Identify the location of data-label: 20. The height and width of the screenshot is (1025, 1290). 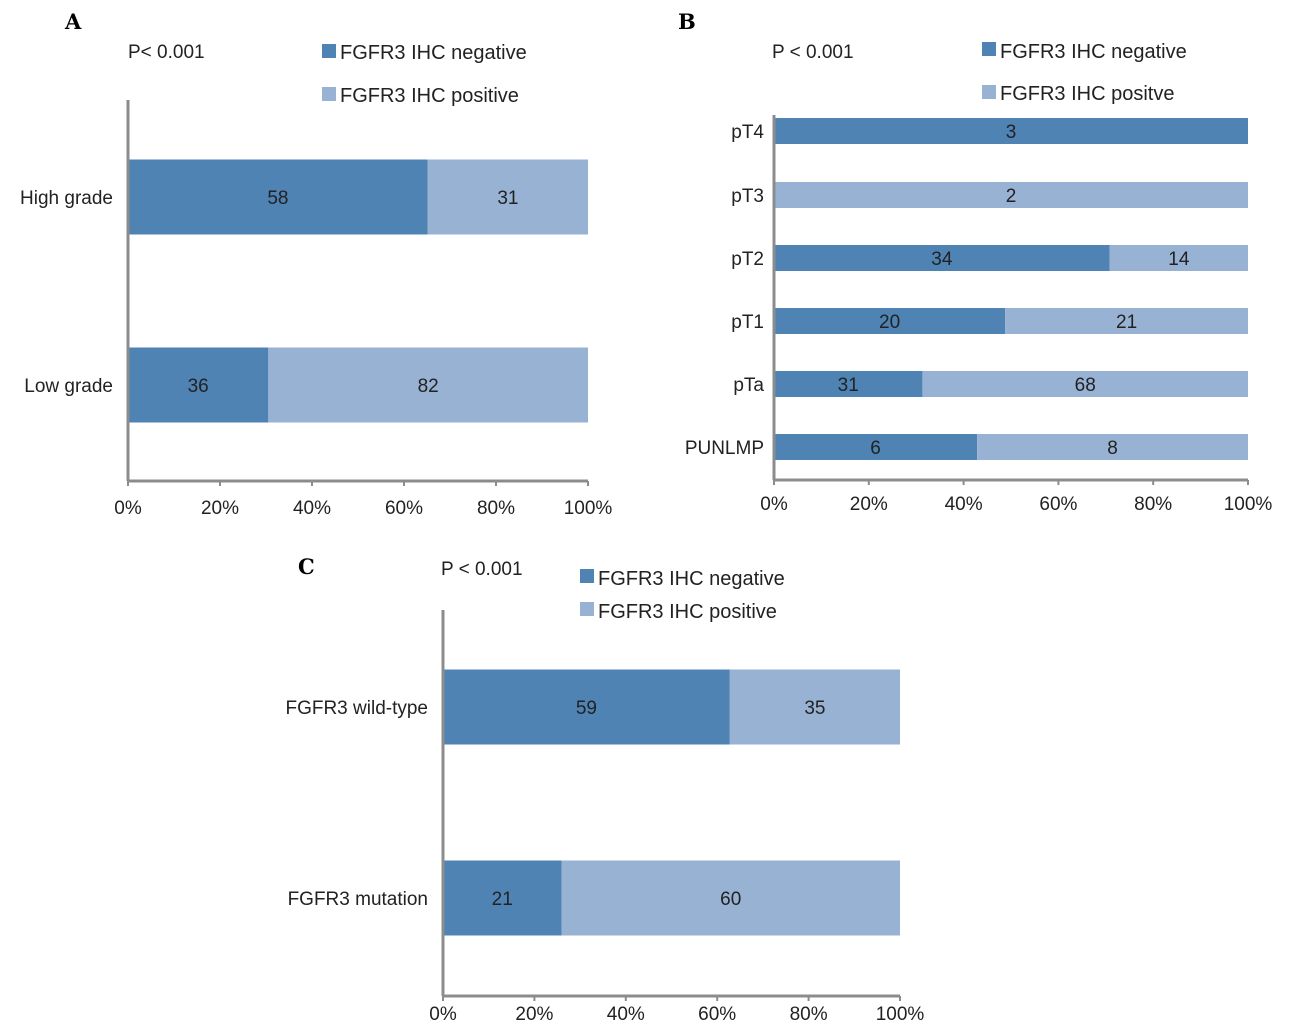
(889, 322).